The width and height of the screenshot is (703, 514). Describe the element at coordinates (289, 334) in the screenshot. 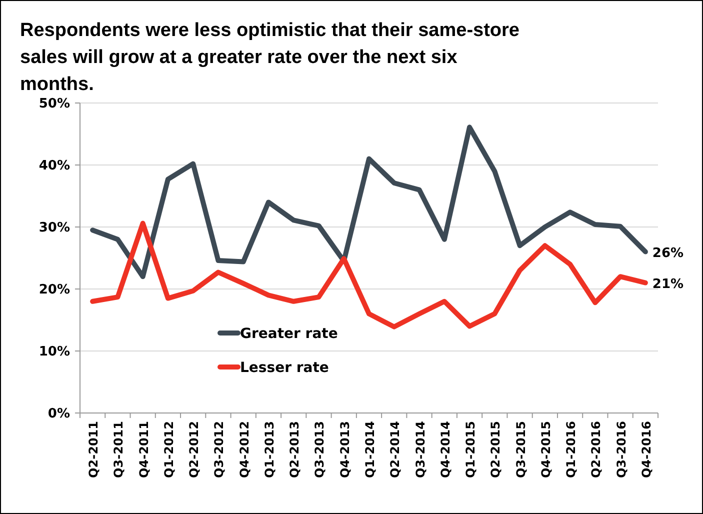

I see `legend-label: Greater rate` at that location.